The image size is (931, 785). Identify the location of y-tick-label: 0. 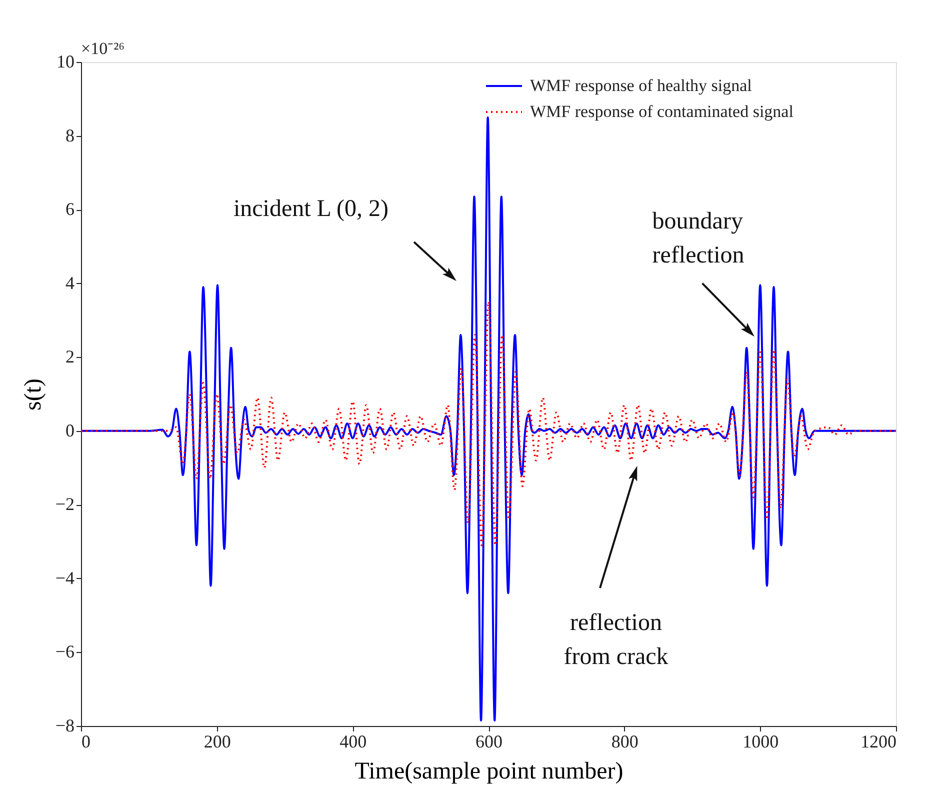
(70, 430).